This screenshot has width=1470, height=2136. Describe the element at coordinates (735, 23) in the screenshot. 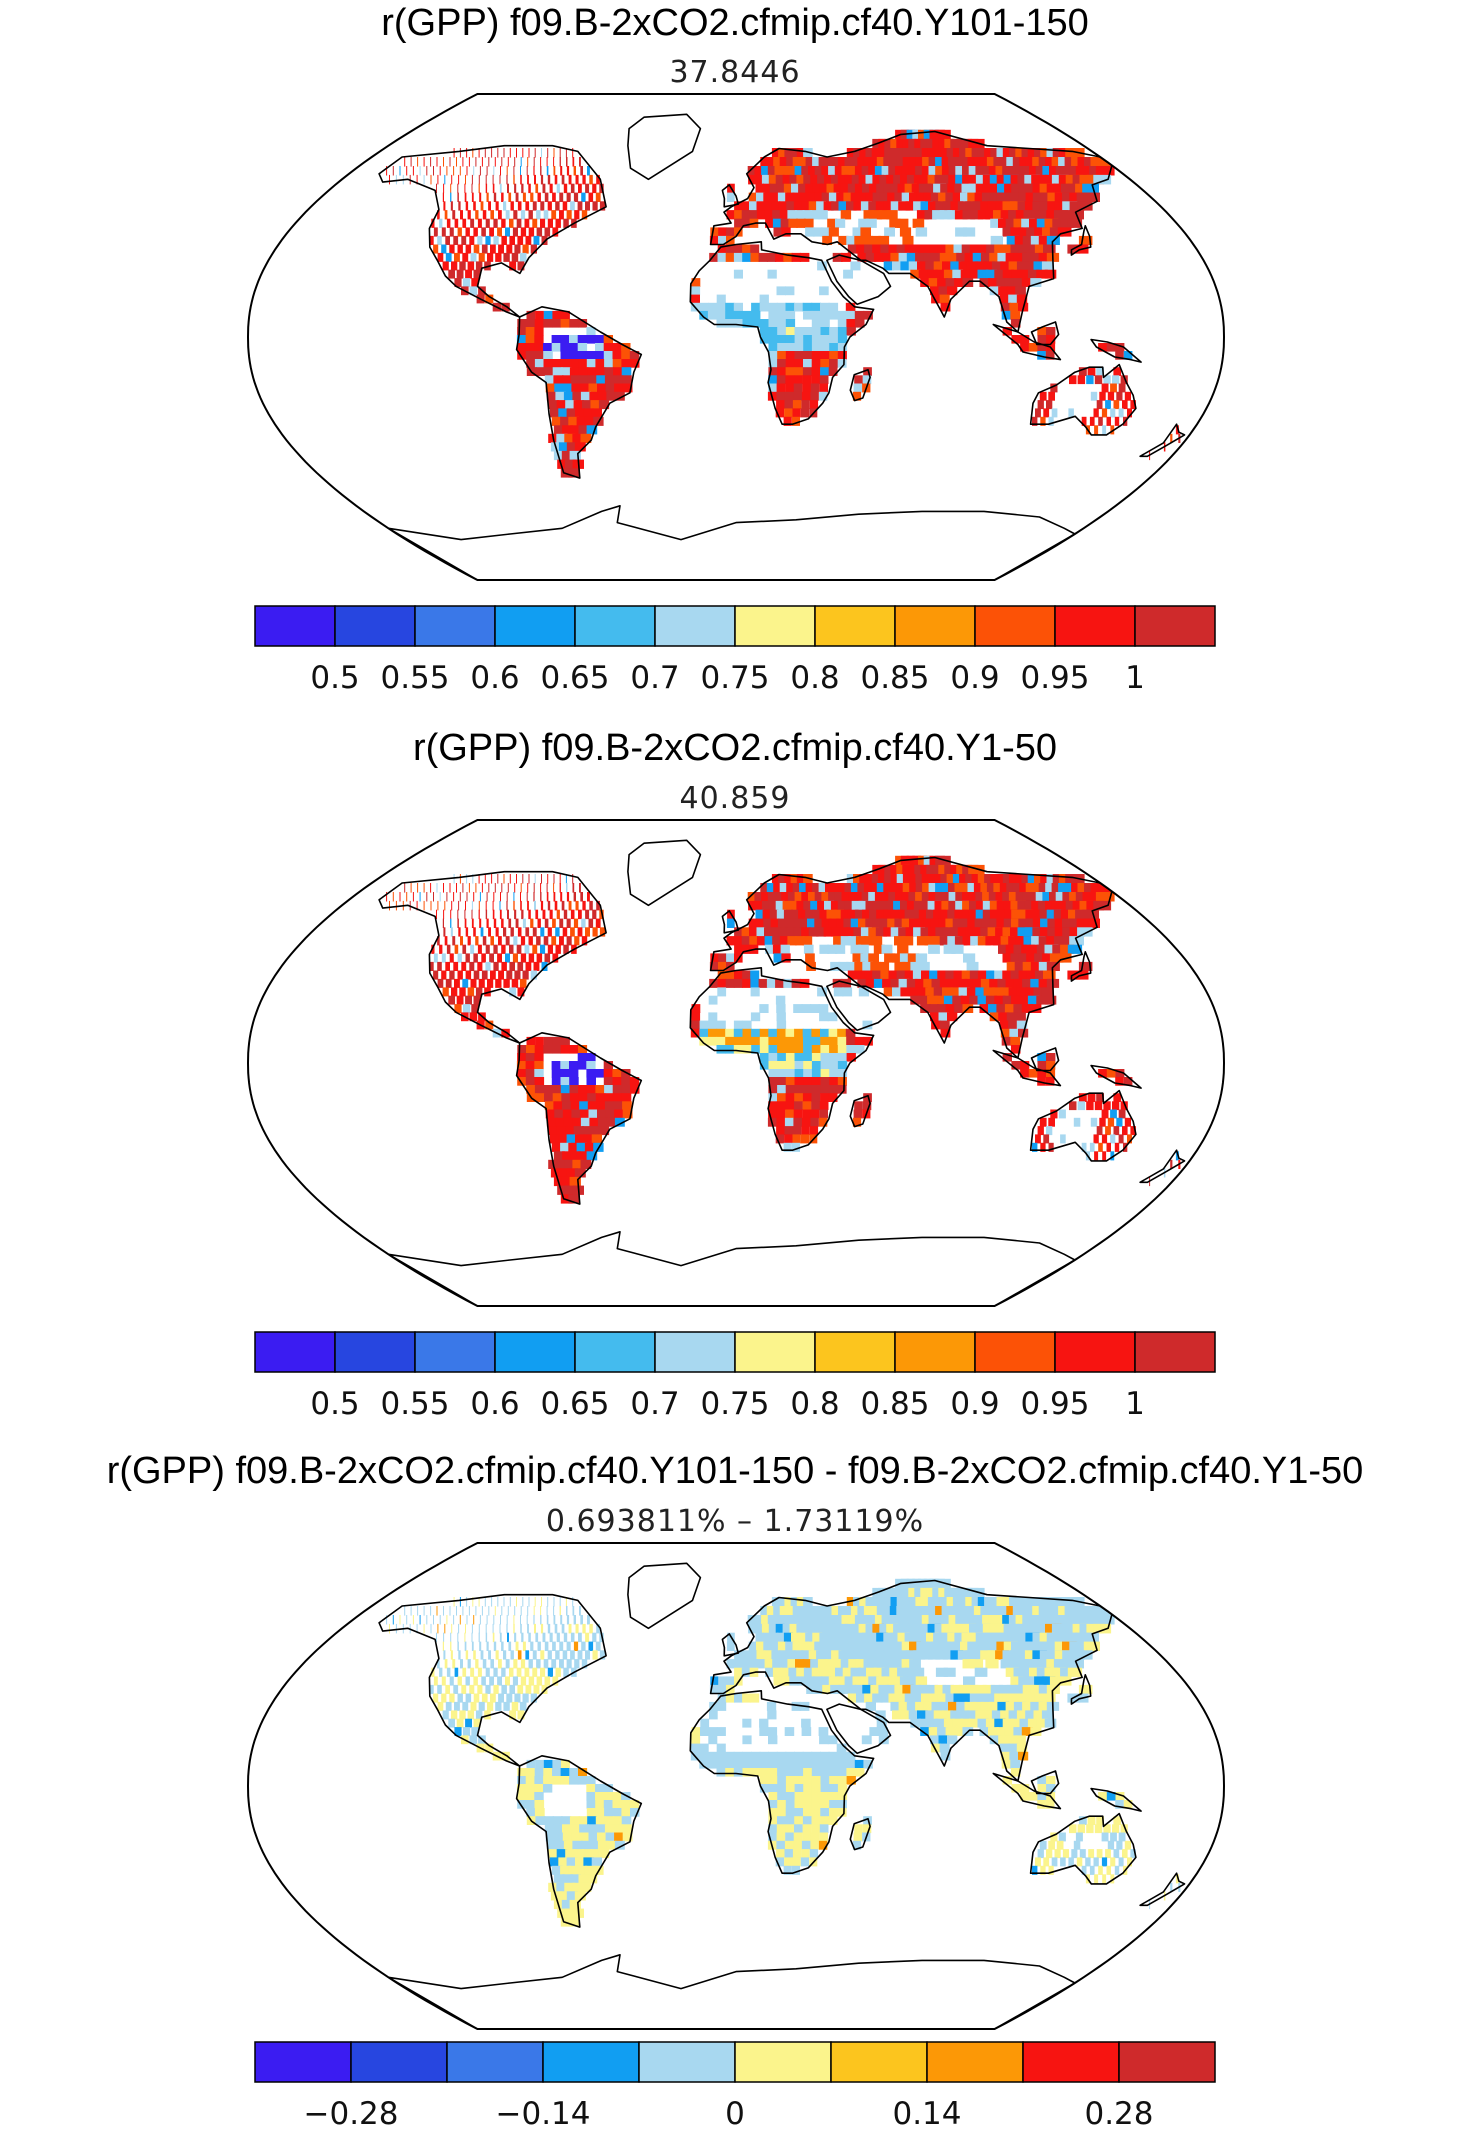

I see `panel-title: r(GPP) f09.B-2xCO2.cfmip.cf40.Y101-150` at that location.